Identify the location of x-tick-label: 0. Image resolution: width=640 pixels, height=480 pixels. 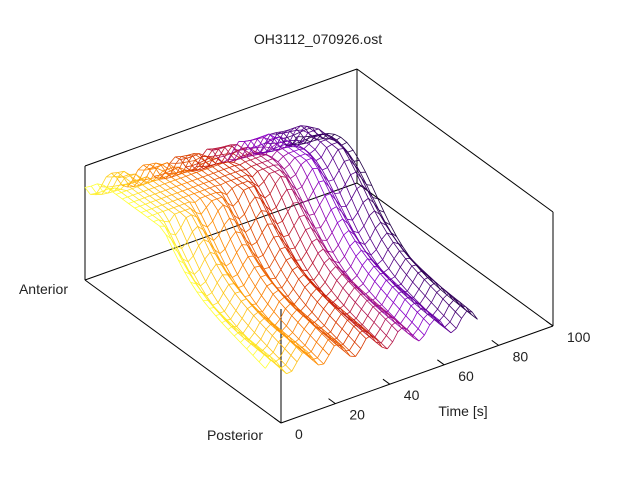
(299, 434).